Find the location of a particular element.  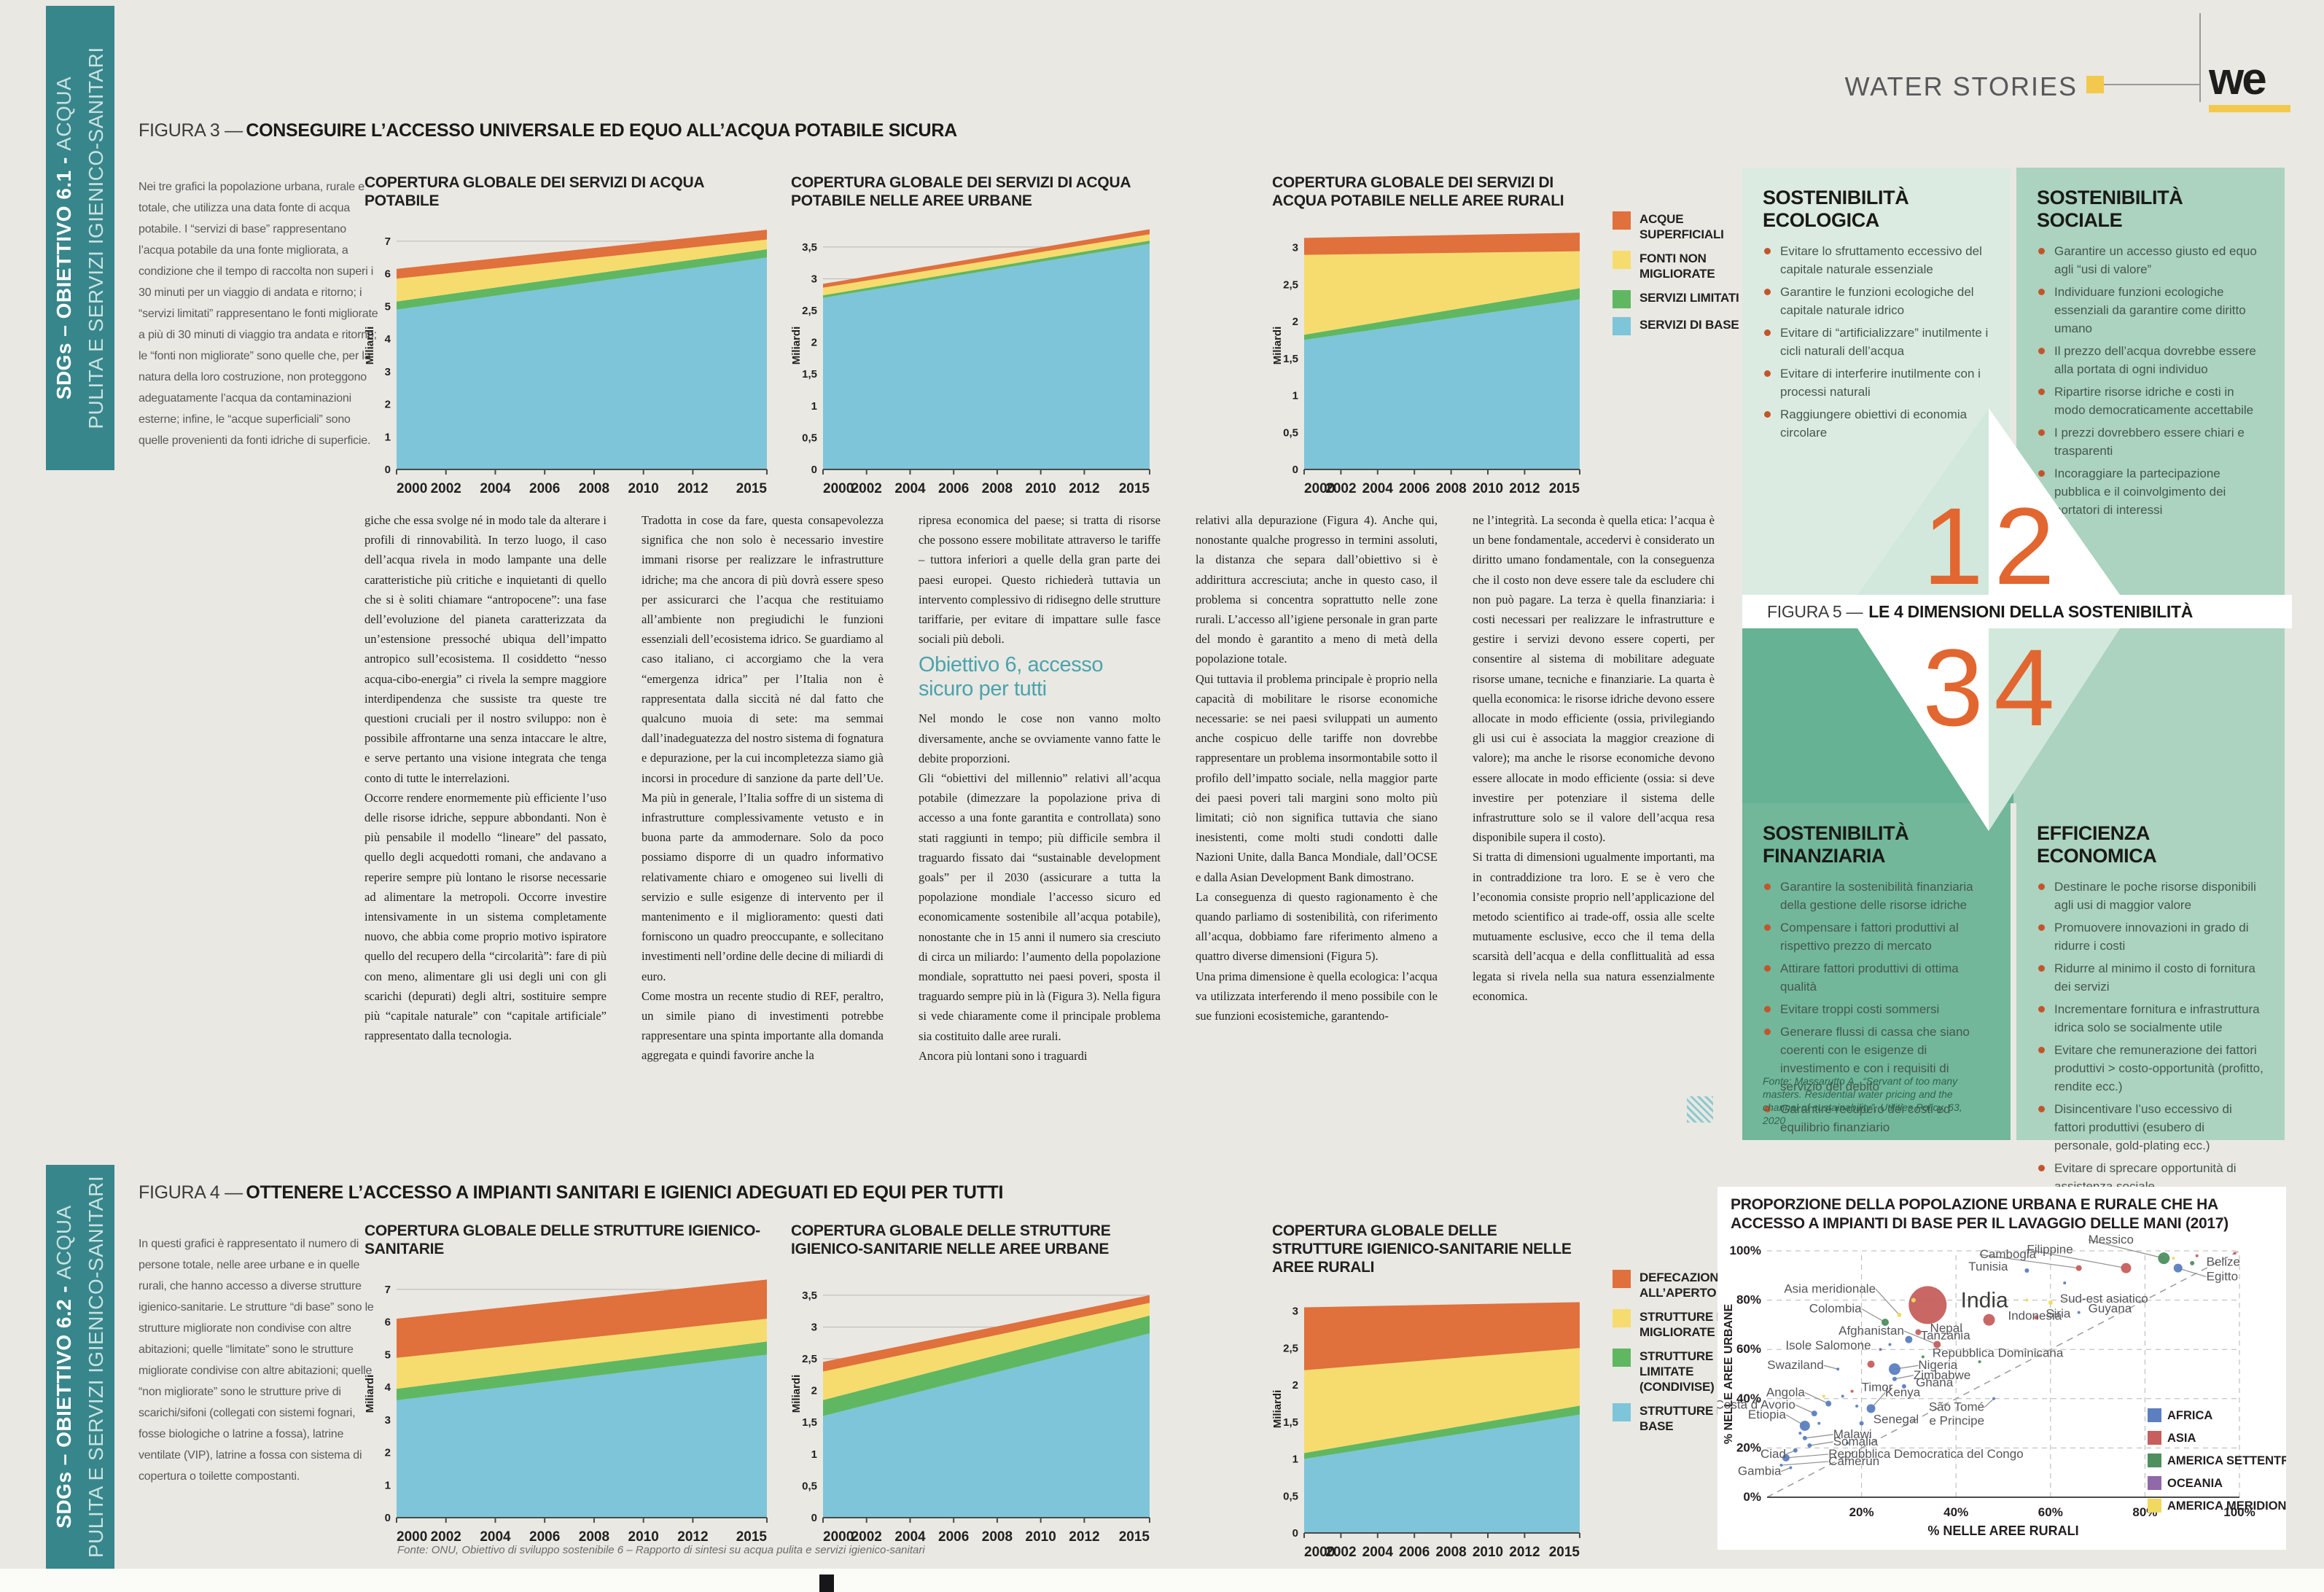

legend-label: STRUTTURE DI BASE is located at coordinates (1684, 1418).